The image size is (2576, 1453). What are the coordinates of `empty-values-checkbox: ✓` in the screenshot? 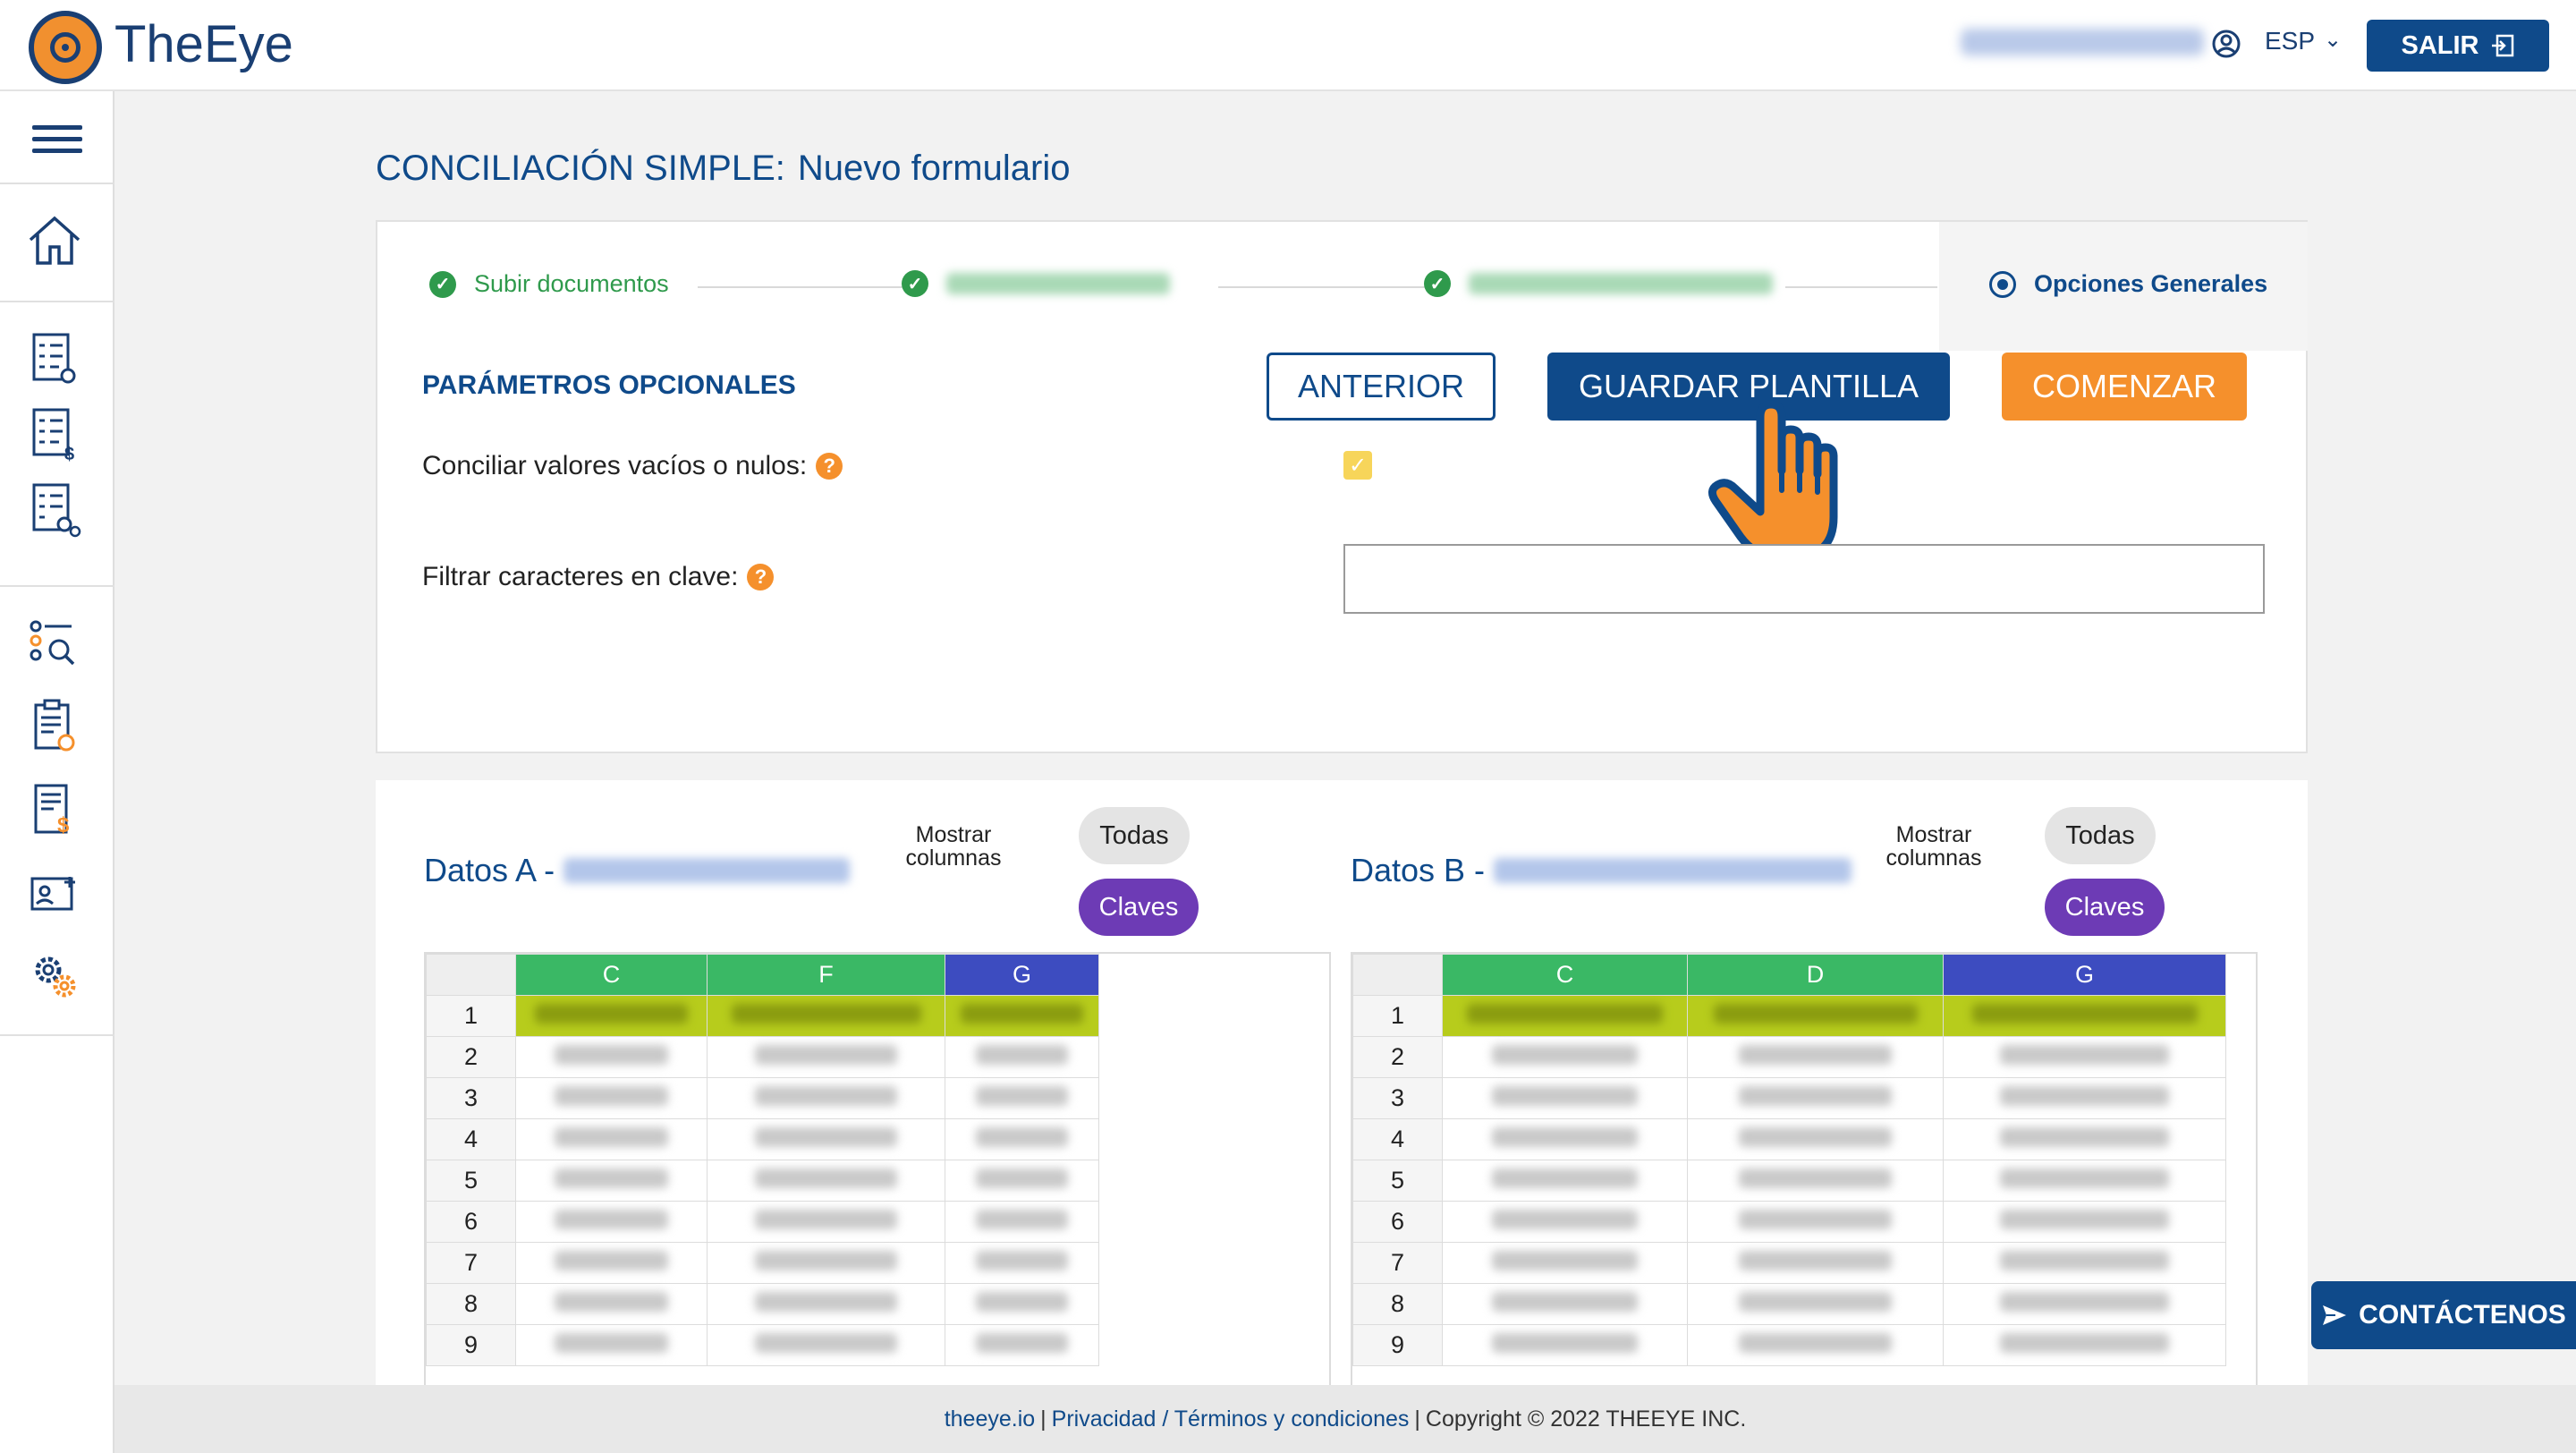 It's located at (1357, 465).